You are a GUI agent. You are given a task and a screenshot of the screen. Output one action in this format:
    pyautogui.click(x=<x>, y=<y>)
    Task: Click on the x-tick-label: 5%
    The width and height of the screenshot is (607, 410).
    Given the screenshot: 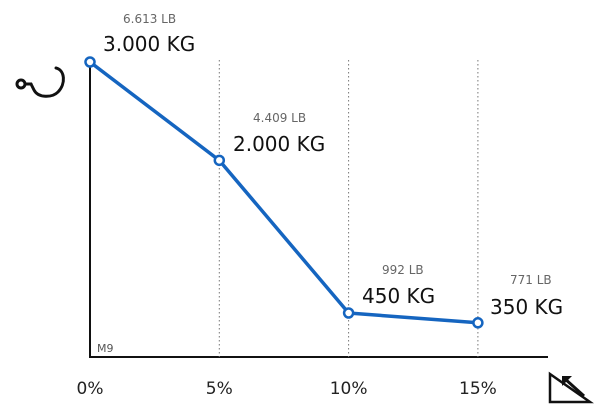 What is the action you would take?
    pyautogui.click(x=219, y=389)
    